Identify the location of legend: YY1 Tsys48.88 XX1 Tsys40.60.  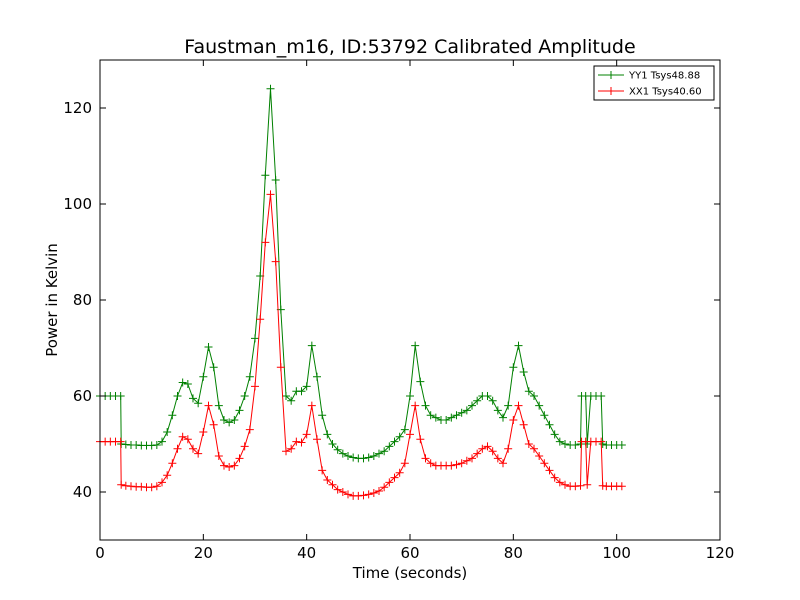
(654, 83).